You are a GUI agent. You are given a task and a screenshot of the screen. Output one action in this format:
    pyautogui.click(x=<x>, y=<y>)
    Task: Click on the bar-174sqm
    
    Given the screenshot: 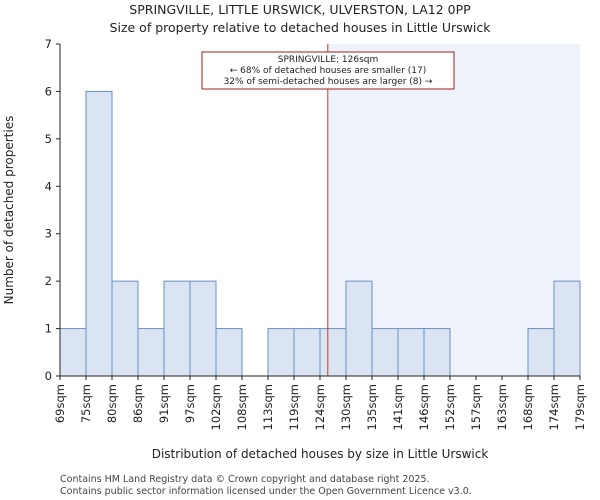 What is the action you would take?
    pyautogui.click(x=567, y=328)
    